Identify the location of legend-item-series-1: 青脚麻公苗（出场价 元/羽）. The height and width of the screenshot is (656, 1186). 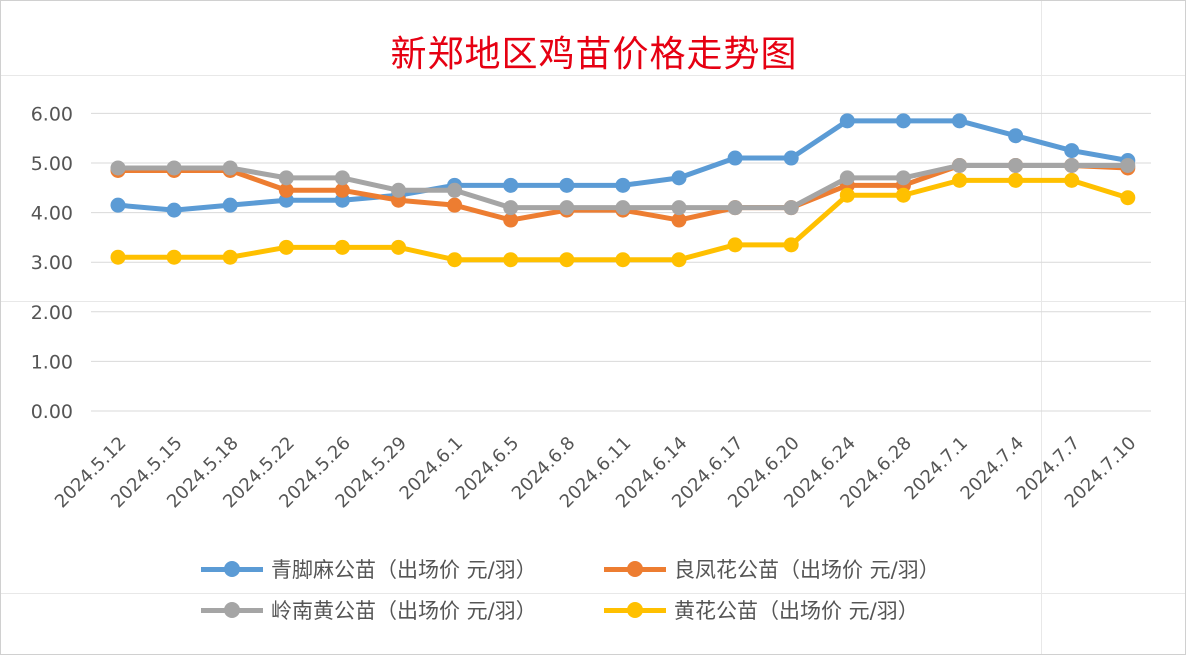
(369, 569).